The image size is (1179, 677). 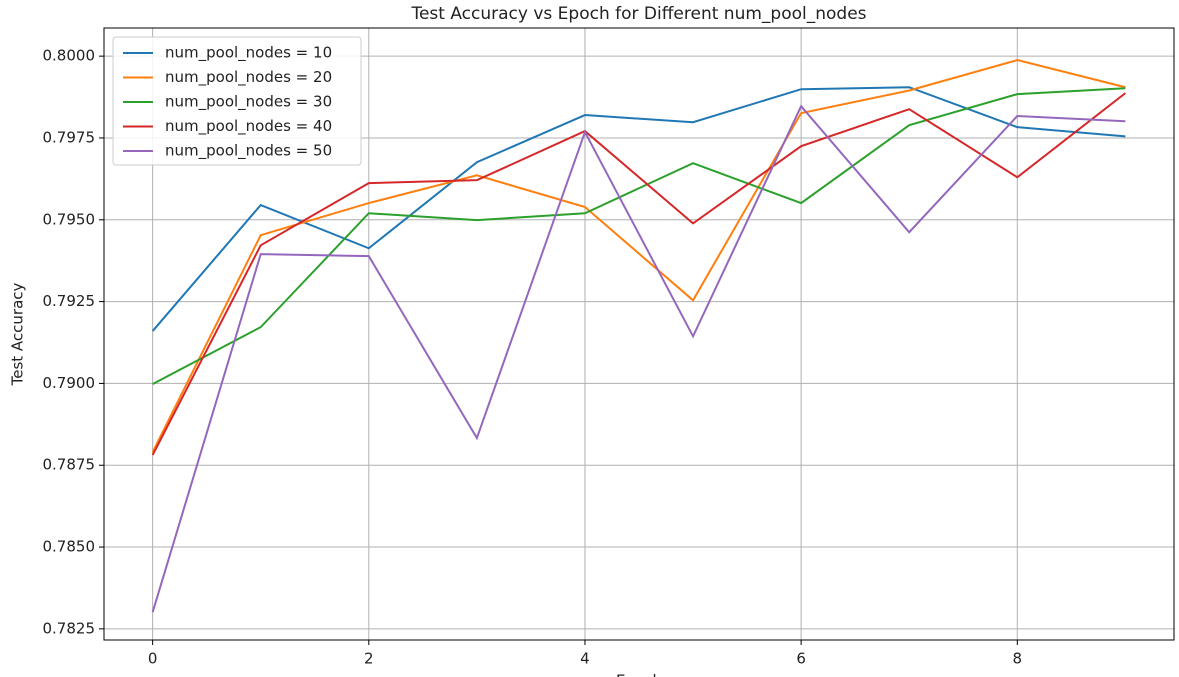 What do you see at coordinates (248, 126) in the screenshot?
I see `legend-label: num_pool_nodes = 40` at bounding box center [248, 126].